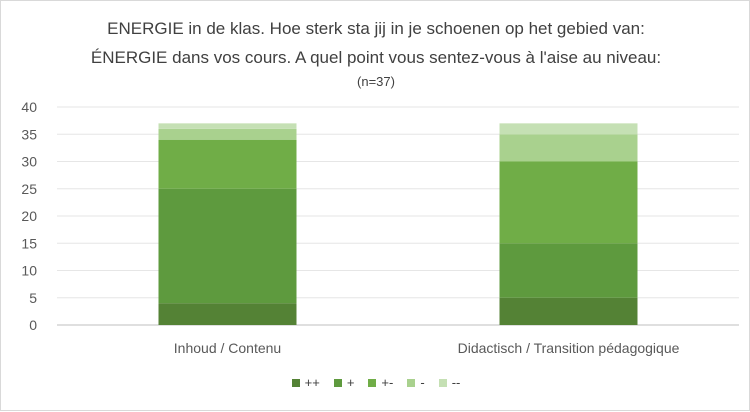  I want to click on legend-label: +-, so click(387, 382).